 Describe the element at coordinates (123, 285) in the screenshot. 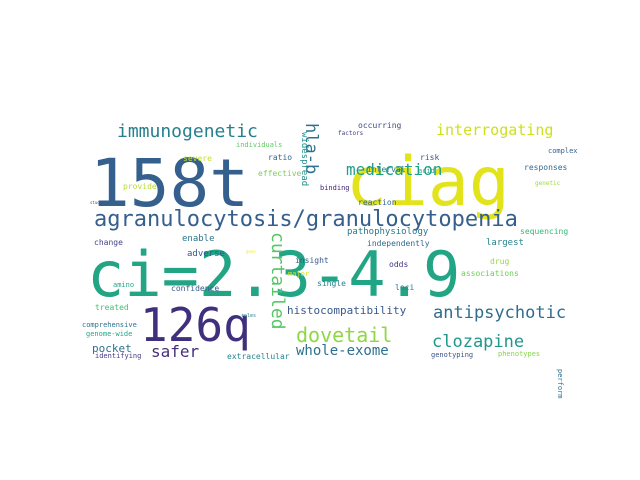

I see `word-46: amino` at that location.